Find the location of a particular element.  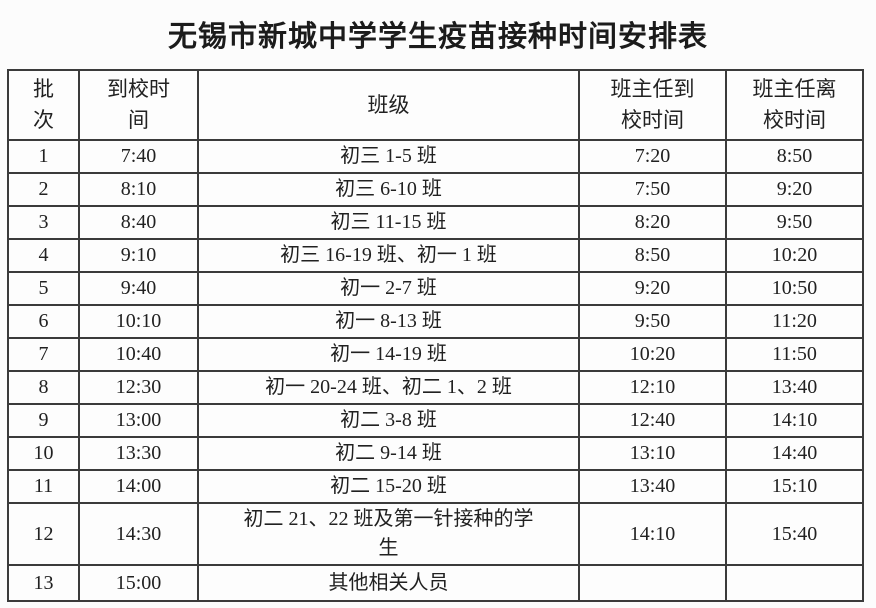

table-row: 11 14:00 初二 15-20 班 13:40 15:10 is located at coordinates (435, 486).